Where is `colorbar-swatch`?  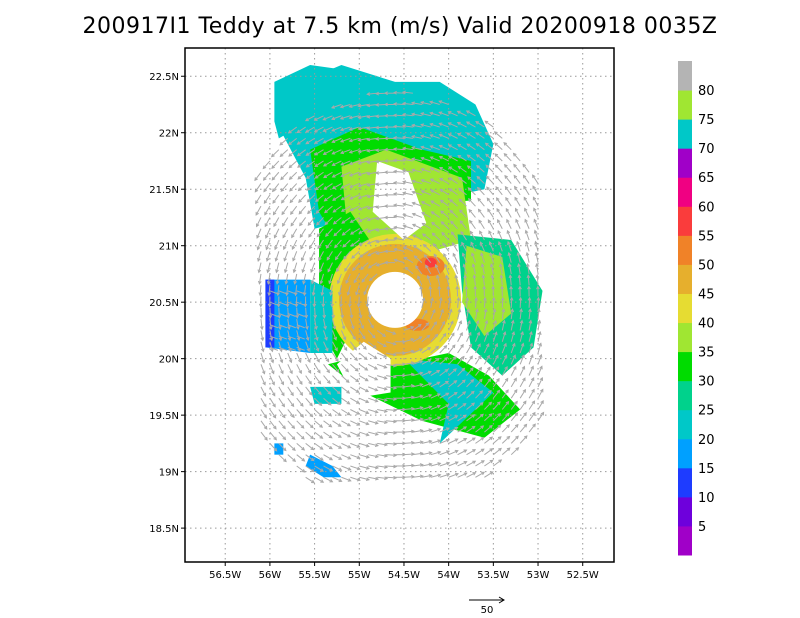
colorbar-swatch is located at coordinates (685, 540).